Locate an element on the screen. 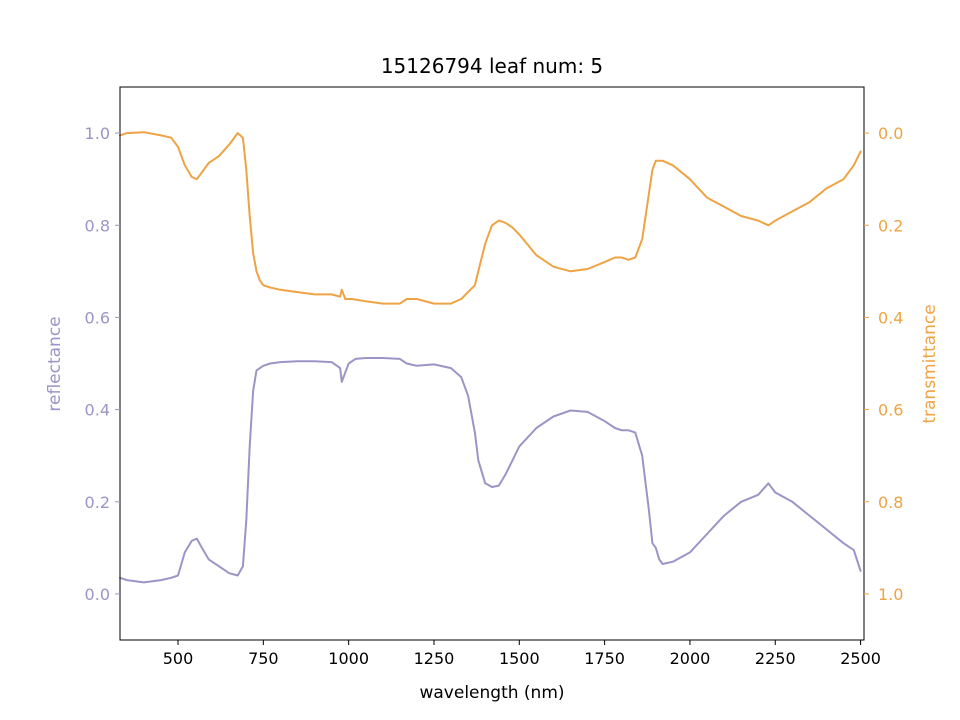  x-tick-label: 1250 is located at coordinates (434, 658).